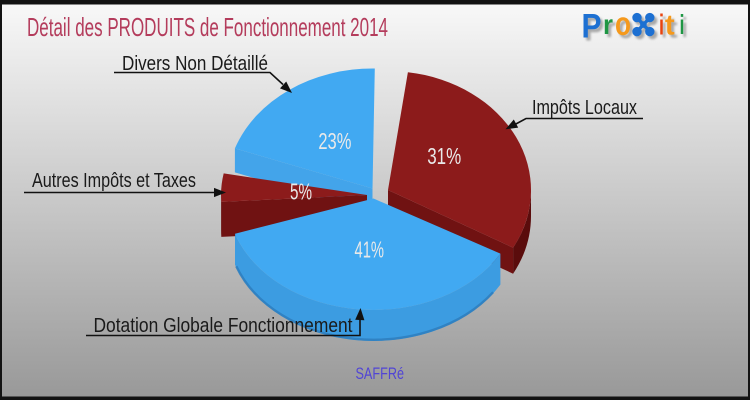 Image resolution: width=750 pixels, height=405 pixels. Describe the element at coordinates (380, 374) in the screenshot. I see `svg-text: SAFFRé` at that location.